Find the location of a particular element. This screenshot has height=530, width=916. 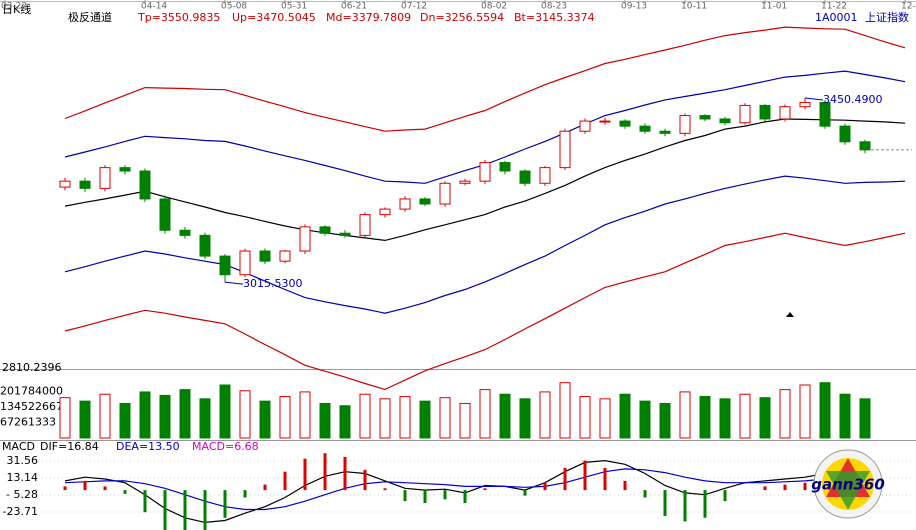

period: 日K线 is located at coordinates (16, 9).